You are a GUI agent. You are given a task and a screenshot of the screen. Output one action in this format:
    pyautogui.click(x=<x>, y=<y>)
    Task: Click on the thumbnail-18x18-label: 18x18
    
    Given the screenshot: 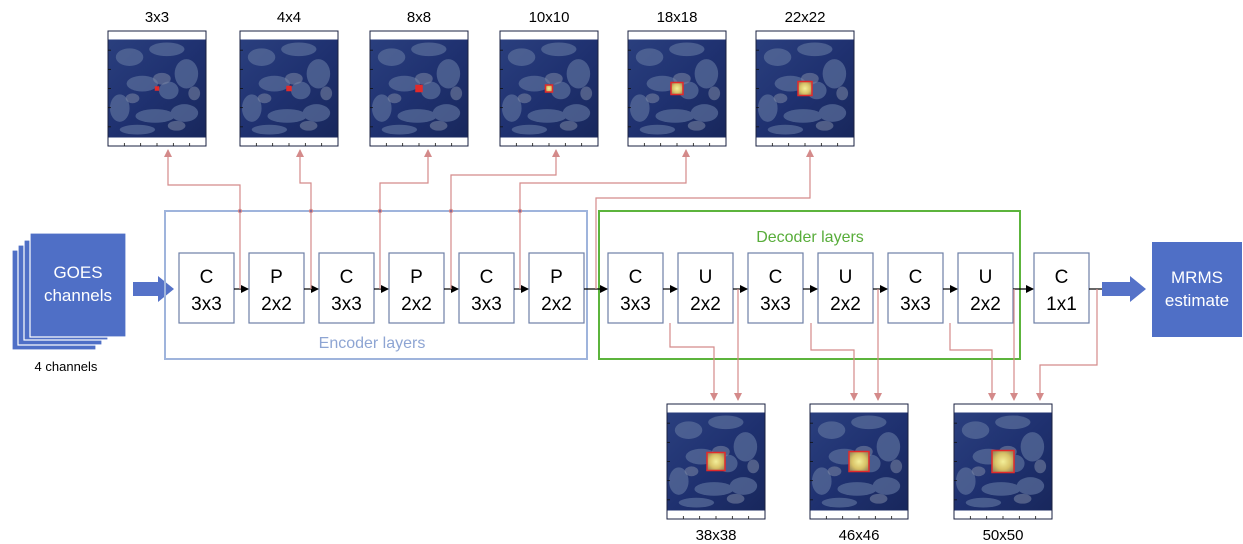 What is the action you would take?
    pyautogui.click(x=677, y=17)
    